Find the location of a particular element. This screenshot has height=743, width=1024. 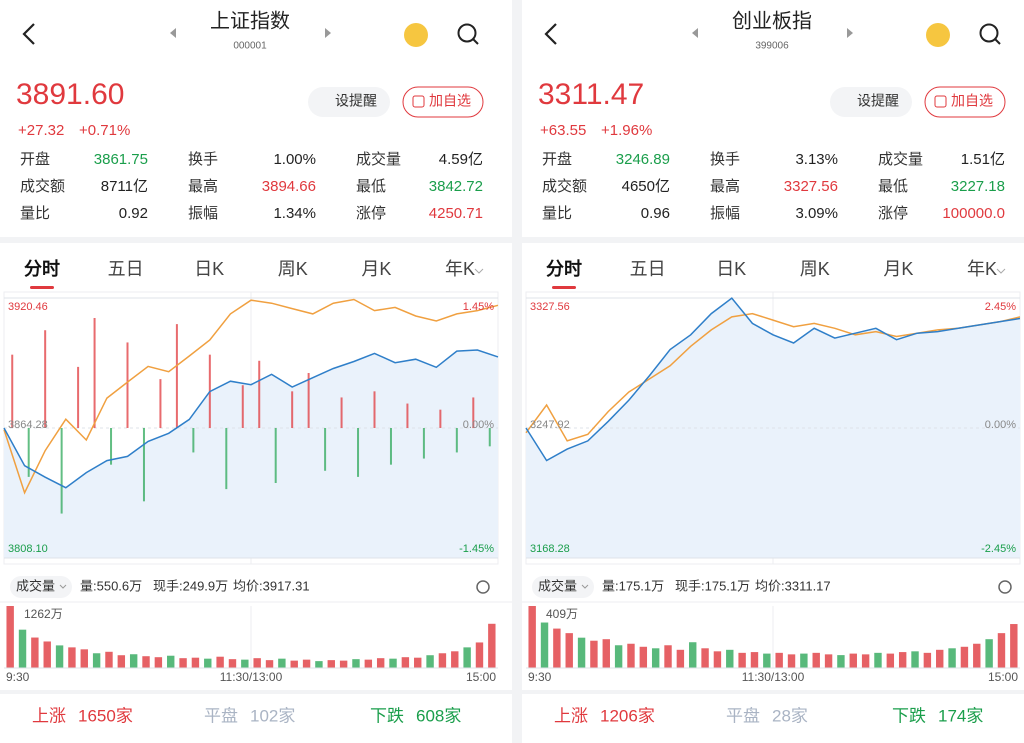

breadth-label: 平盘 is located at coordinates (743, 715).